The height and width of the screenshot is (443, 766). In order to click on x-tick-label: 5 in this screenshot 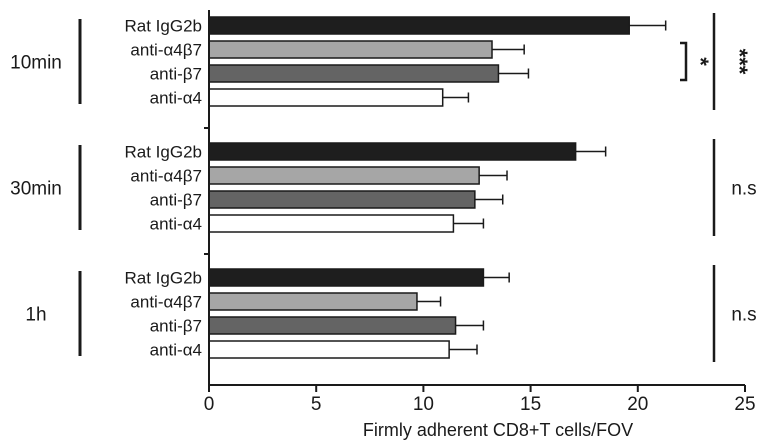, I will do `click(316, 404)`.